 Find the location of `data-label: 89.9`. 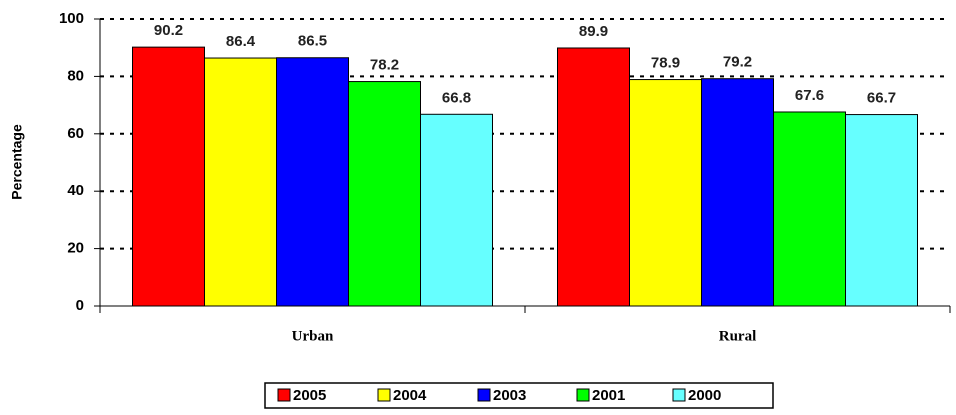

data-label: 89.9 is located at coordinates (593, 31).